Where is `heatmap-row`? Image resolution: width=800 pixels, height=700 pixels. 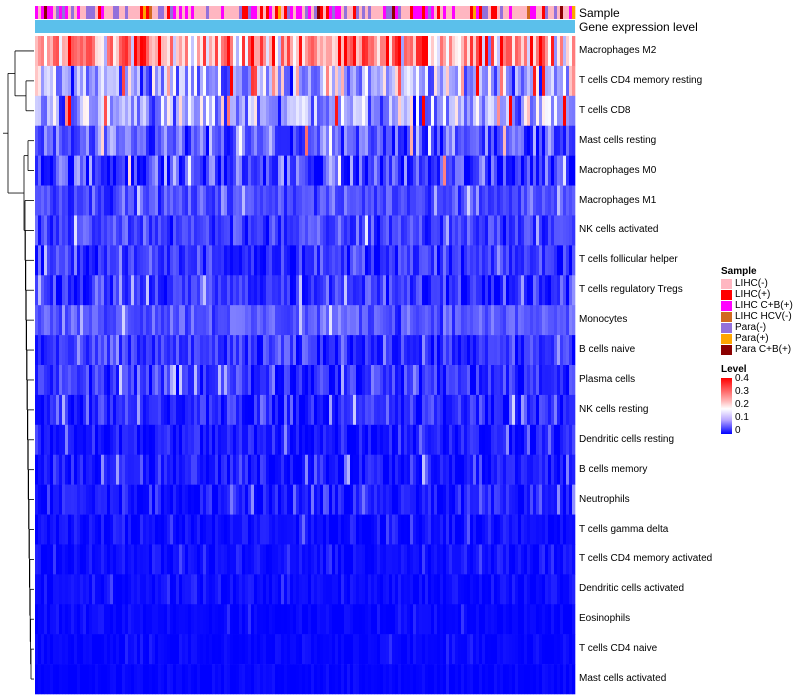 heatmap-row is located at coordinates (305, 320).